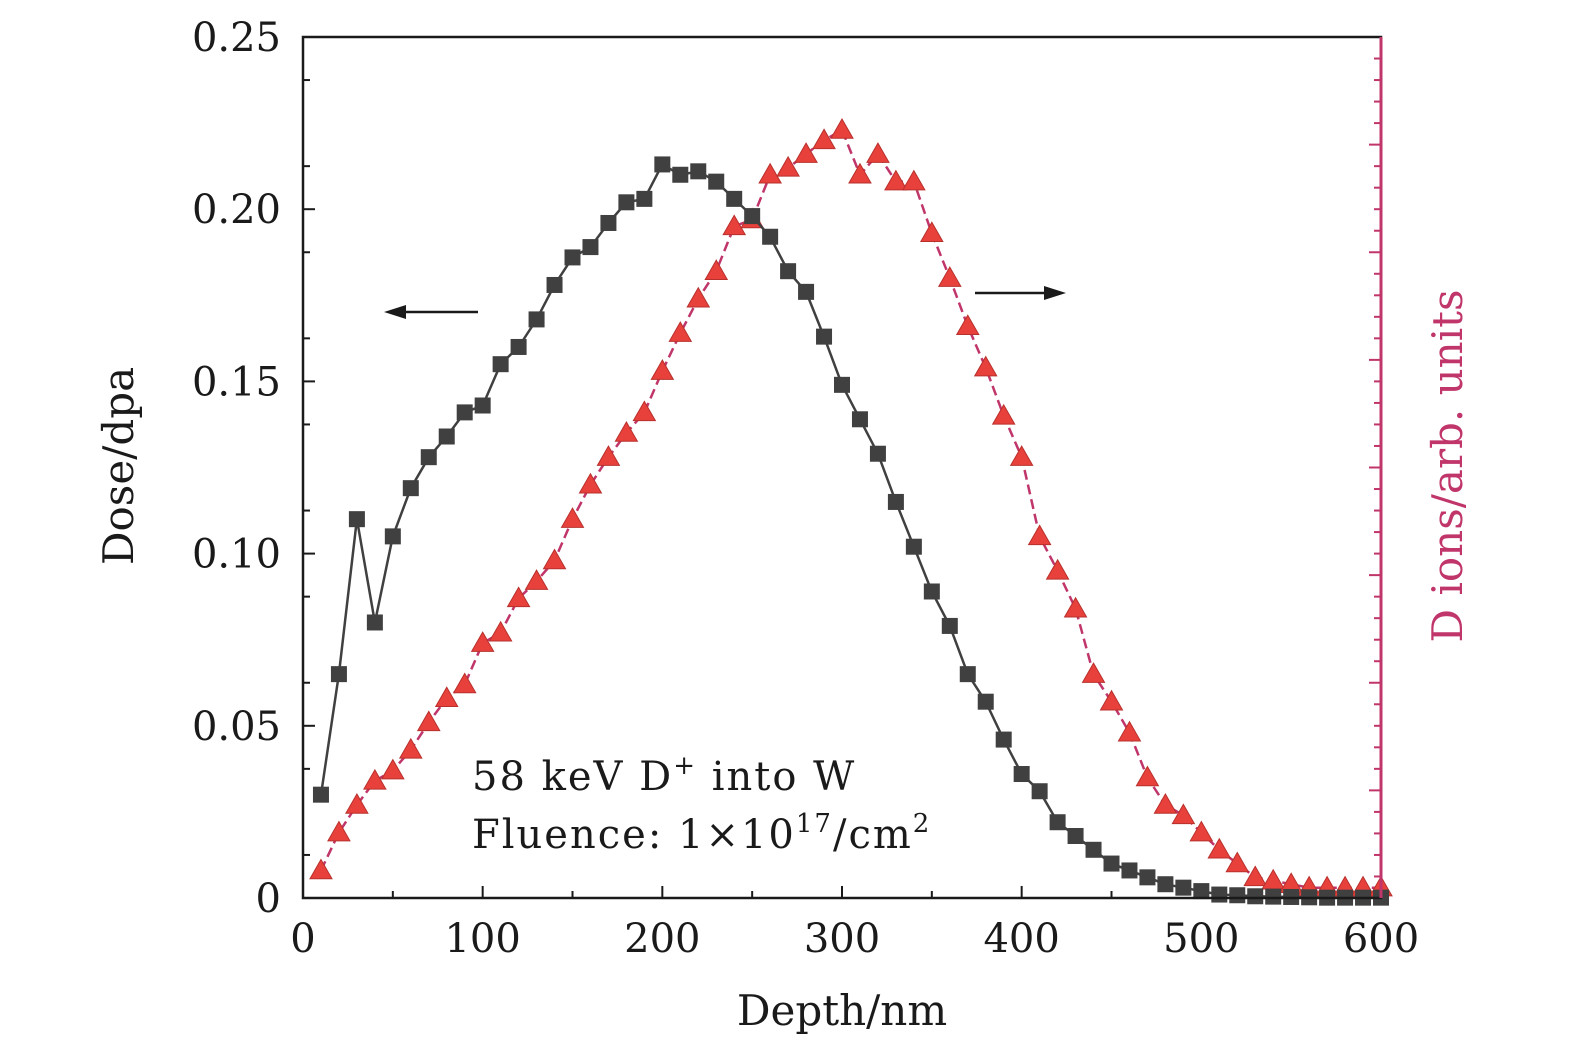  What do you see at coordinates (236, 468) in the screenshot?
I see `y-tick-labels: 0 0.05 0.10 0.15 0.20 0.25` at bounding box center [236, 468].